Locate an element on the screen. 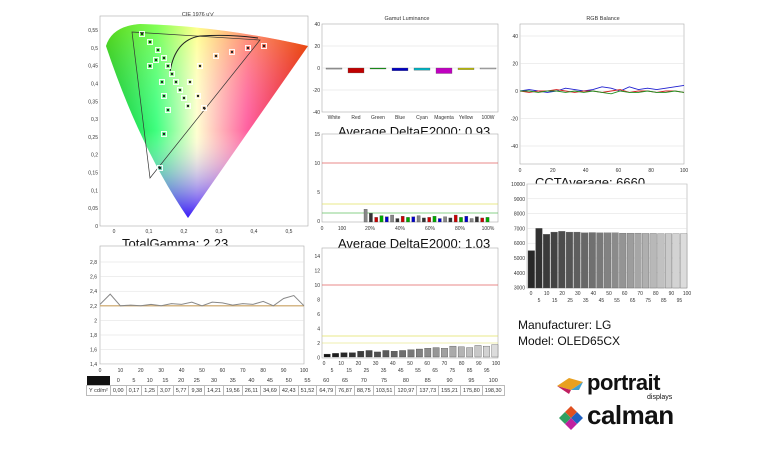 Image resolution: width=770 pixels, height=450 pixels. rgb-x-tick: 60 is located at coordinates (619, 171).